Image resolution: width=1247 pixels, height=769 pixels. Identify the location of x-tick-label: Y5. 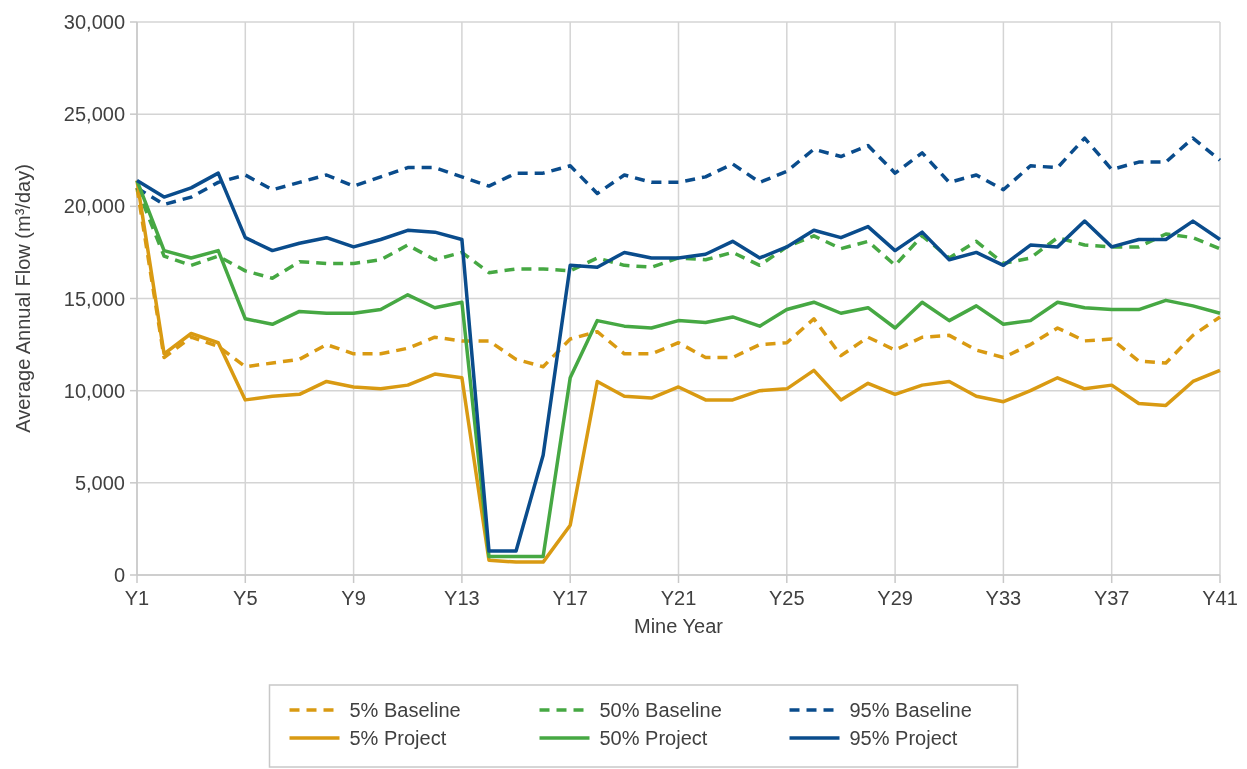
(245, 598).